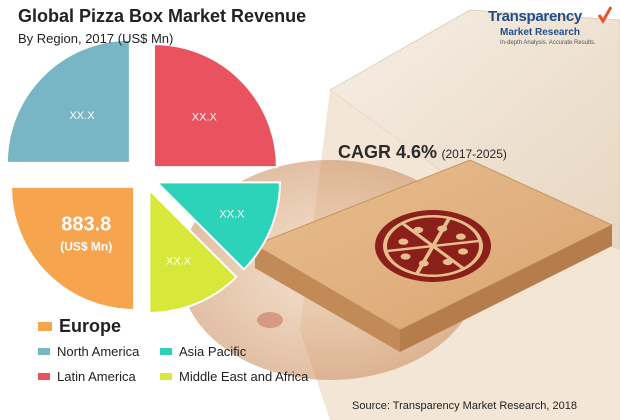 Image resolution: width=620 pixels, height=420 pixels. I want to click on pizza-topping-icon, so click(270, 320).